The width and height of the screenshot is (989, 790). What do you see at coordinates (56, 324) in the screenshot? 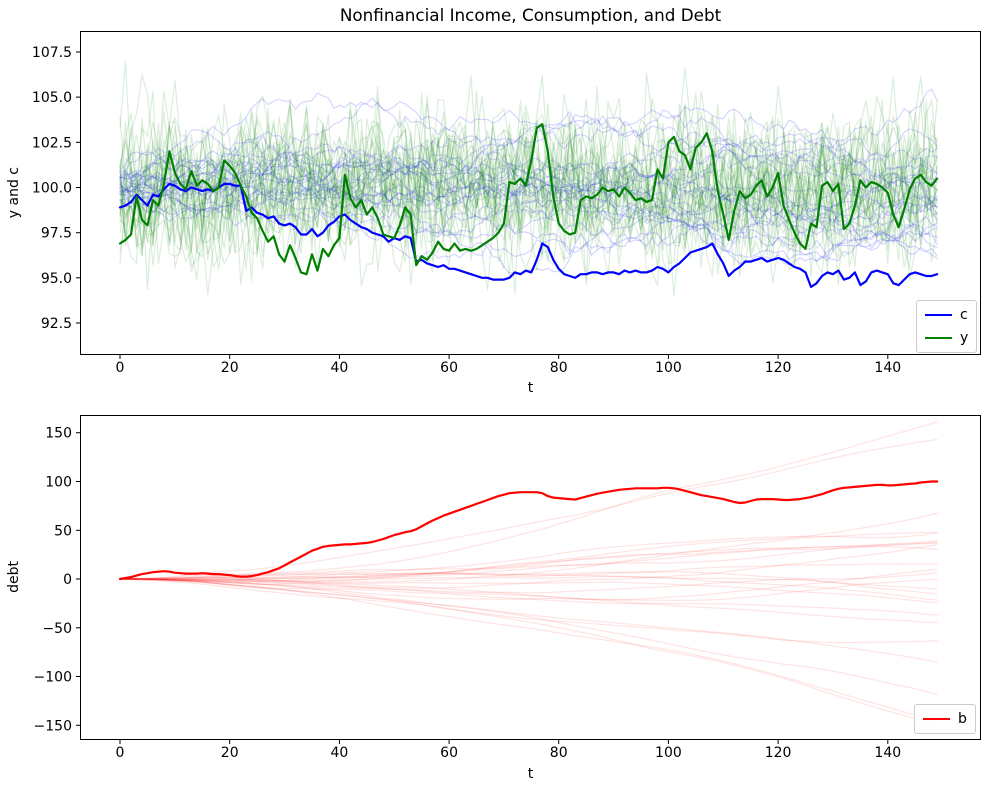
I see `y-tick-label: 92.5` at bounding box center [56, 324].